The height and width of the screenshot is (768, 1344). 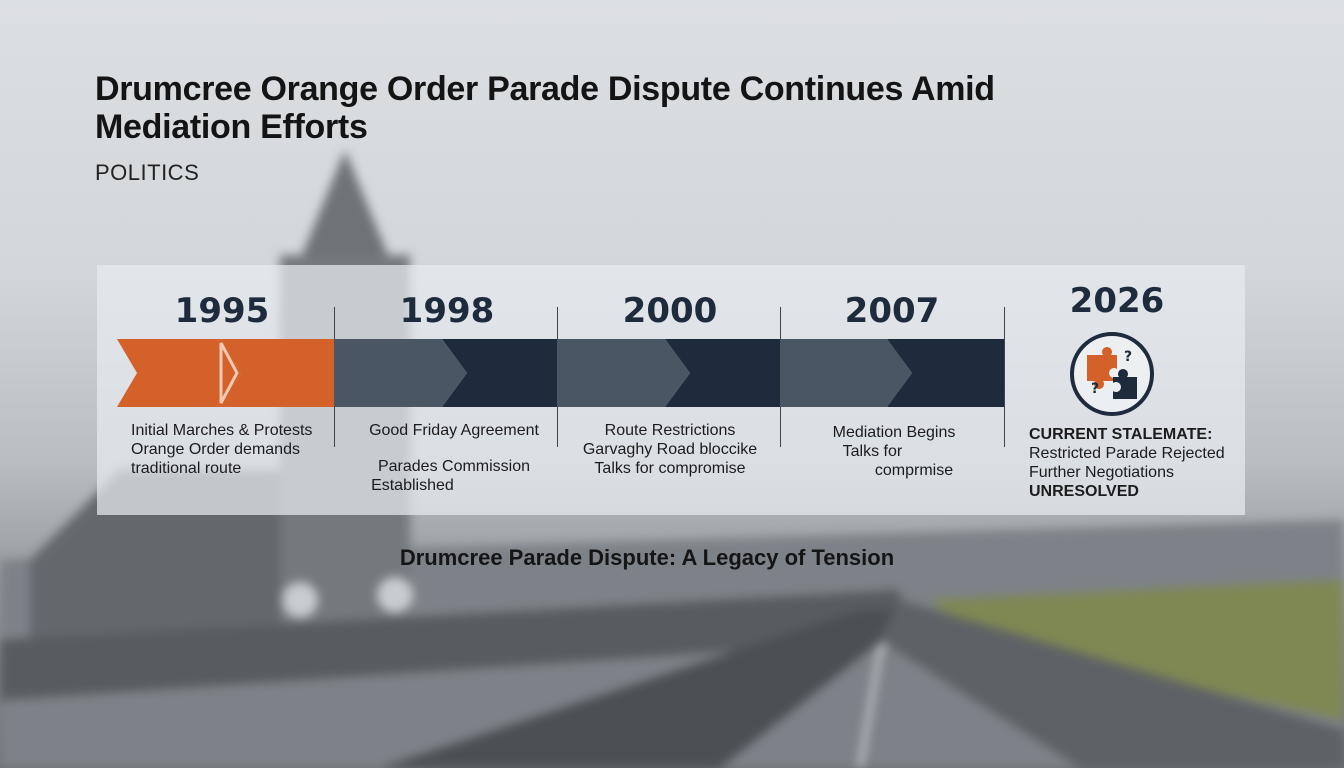 I want to click on timeline-arrow-2007a, so click(x=846, y=373).